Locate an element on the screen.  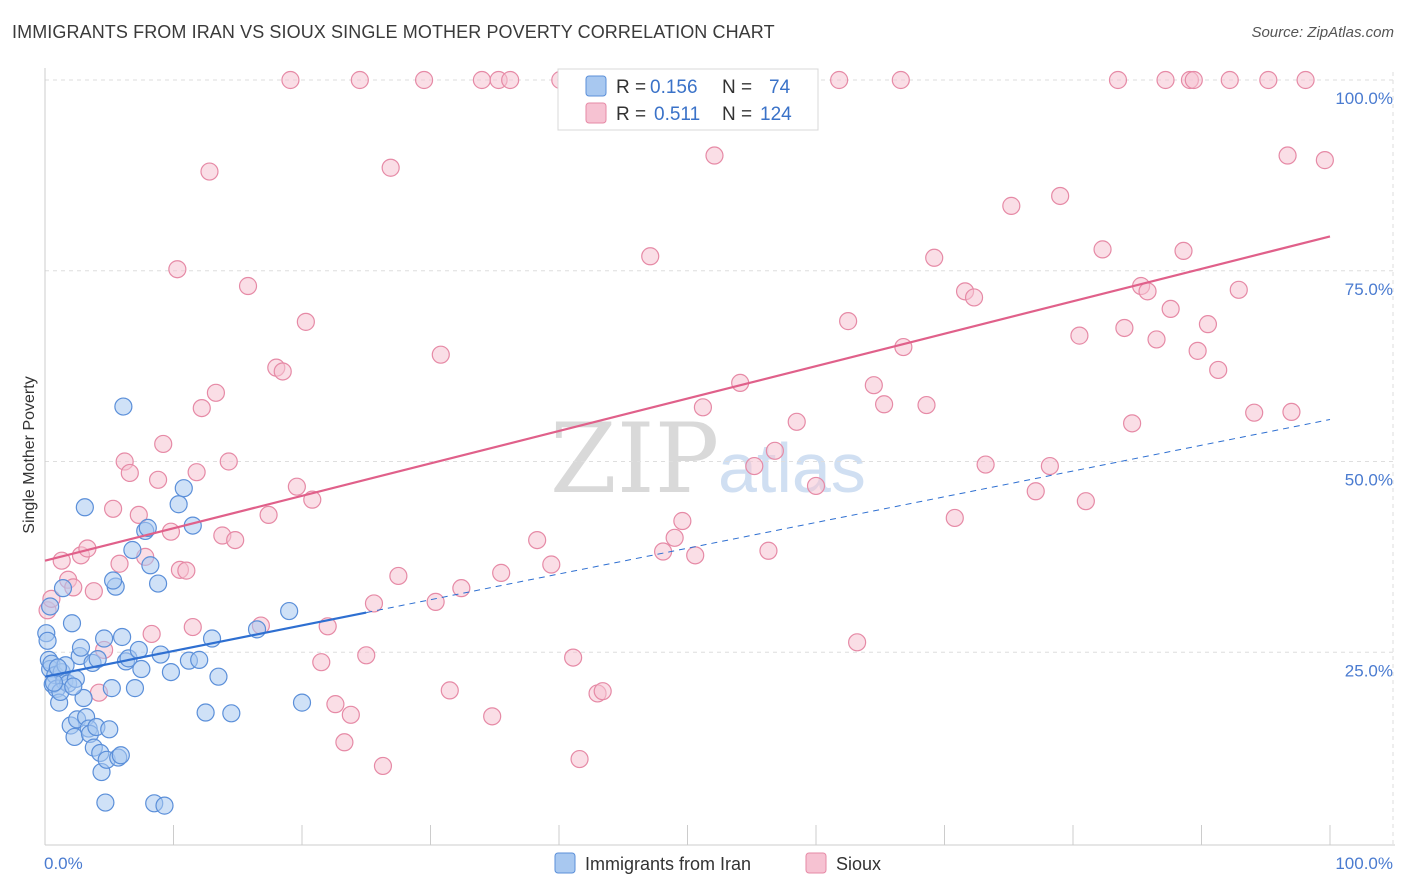
y-tick-label: 75.0% is located at coordinates (1369, 289).